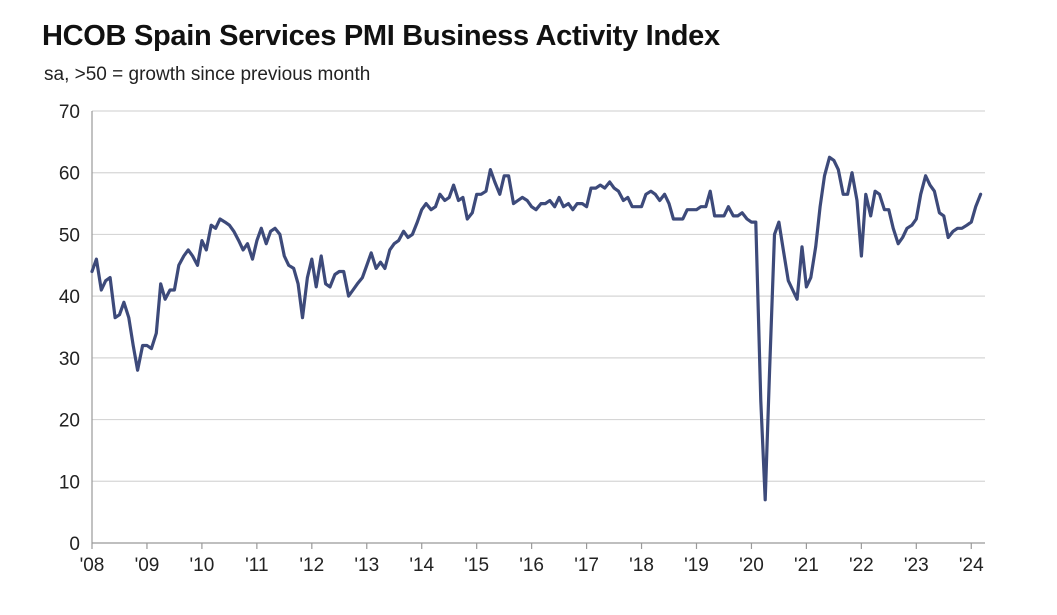 Image resolution: width=1057 pixels, height=615 pixels. I want to click on x-tick-label: '15, so click(476, 565).